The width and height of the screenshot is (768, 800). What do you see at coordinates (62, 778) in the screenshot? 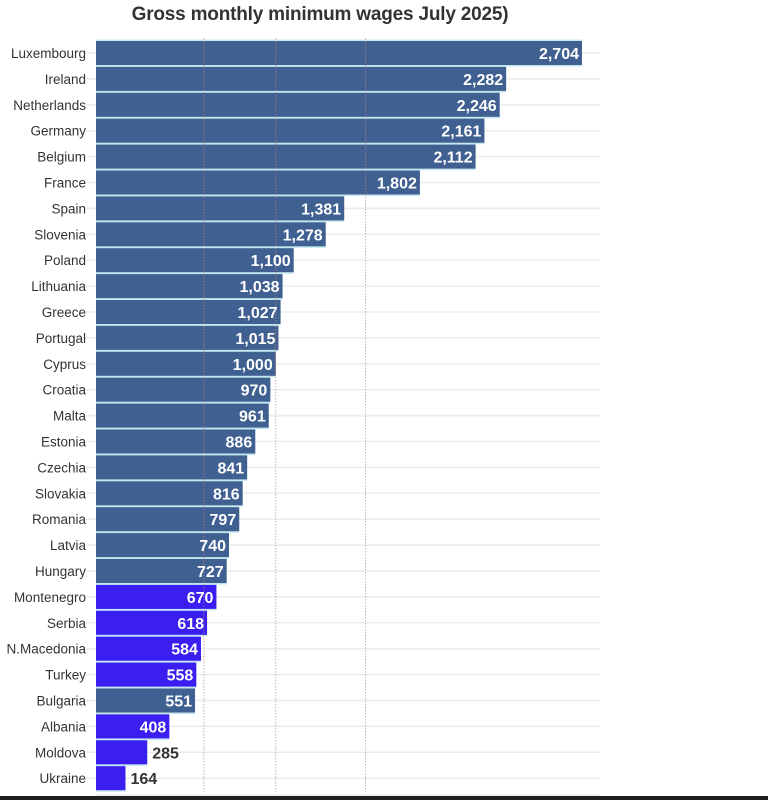
I see `category-label: Ukraine` at bounding box center [62, 778].